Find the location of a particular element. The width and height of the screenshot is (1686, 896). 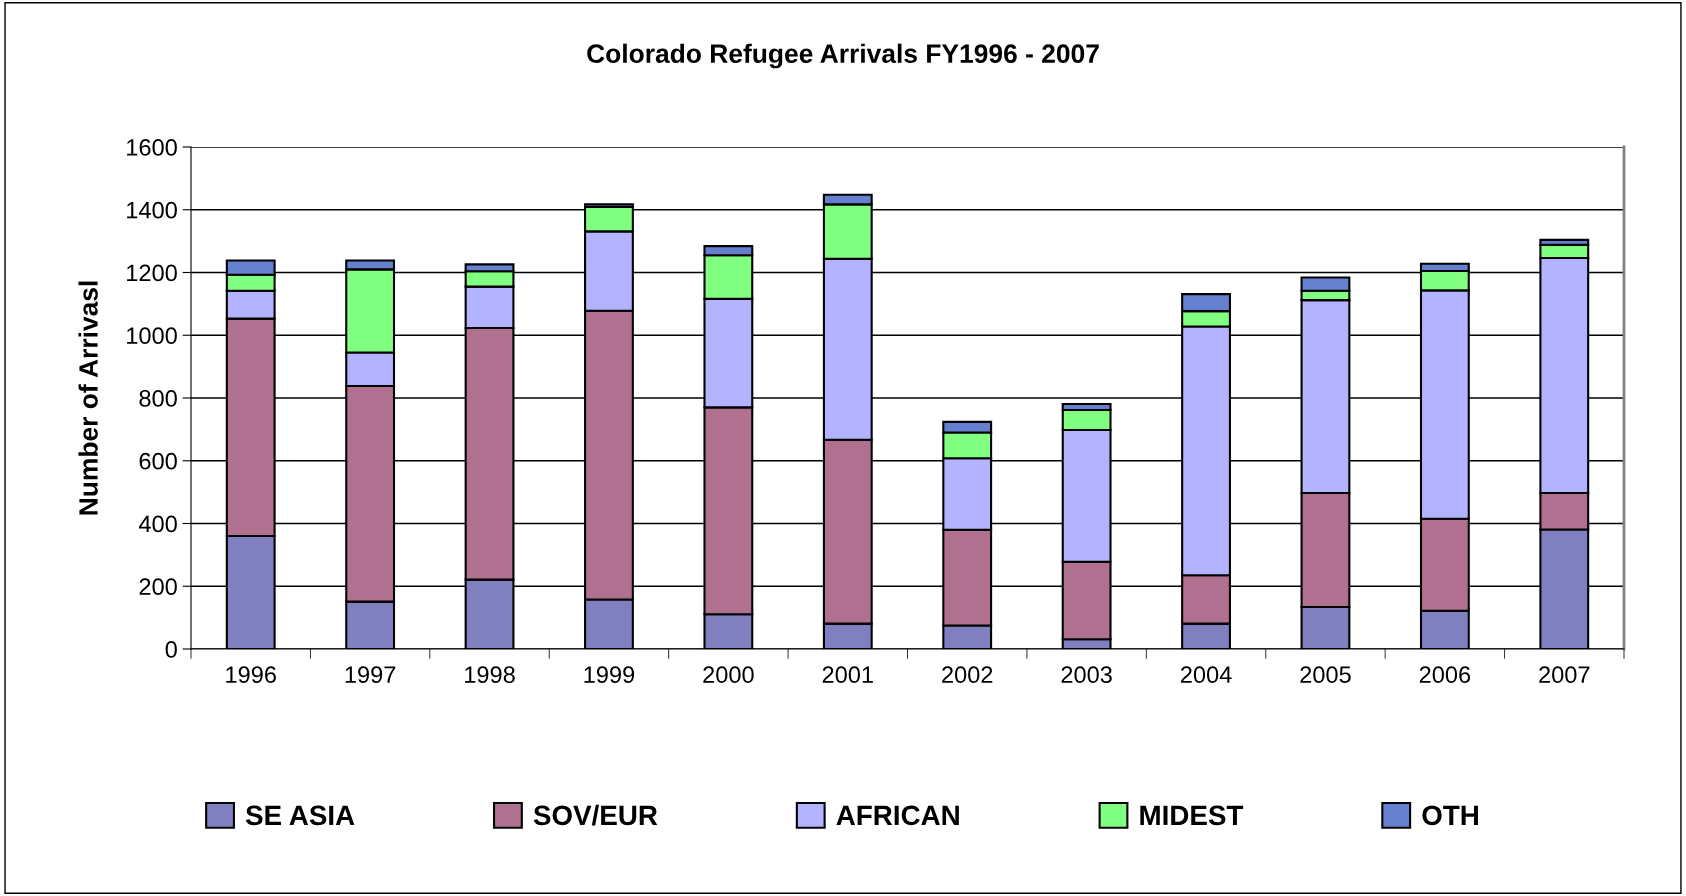

legend-label: MIDEST is located at coordinates (1192, 815).